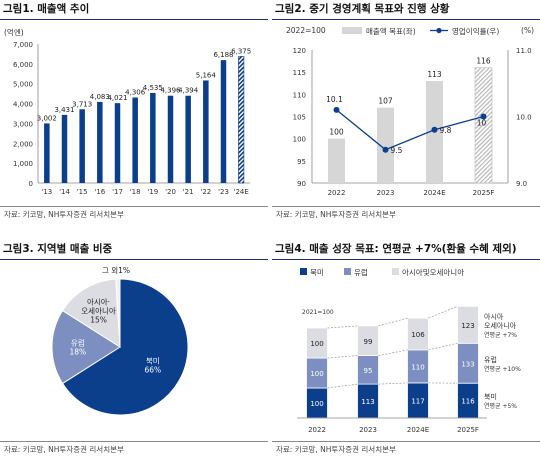 This screenshot has height=465, width=540. What do you see at coordinates (23, 105) in the screenshot?
I see `y-tick-label: 4,000` at bounding box center [23, 105].